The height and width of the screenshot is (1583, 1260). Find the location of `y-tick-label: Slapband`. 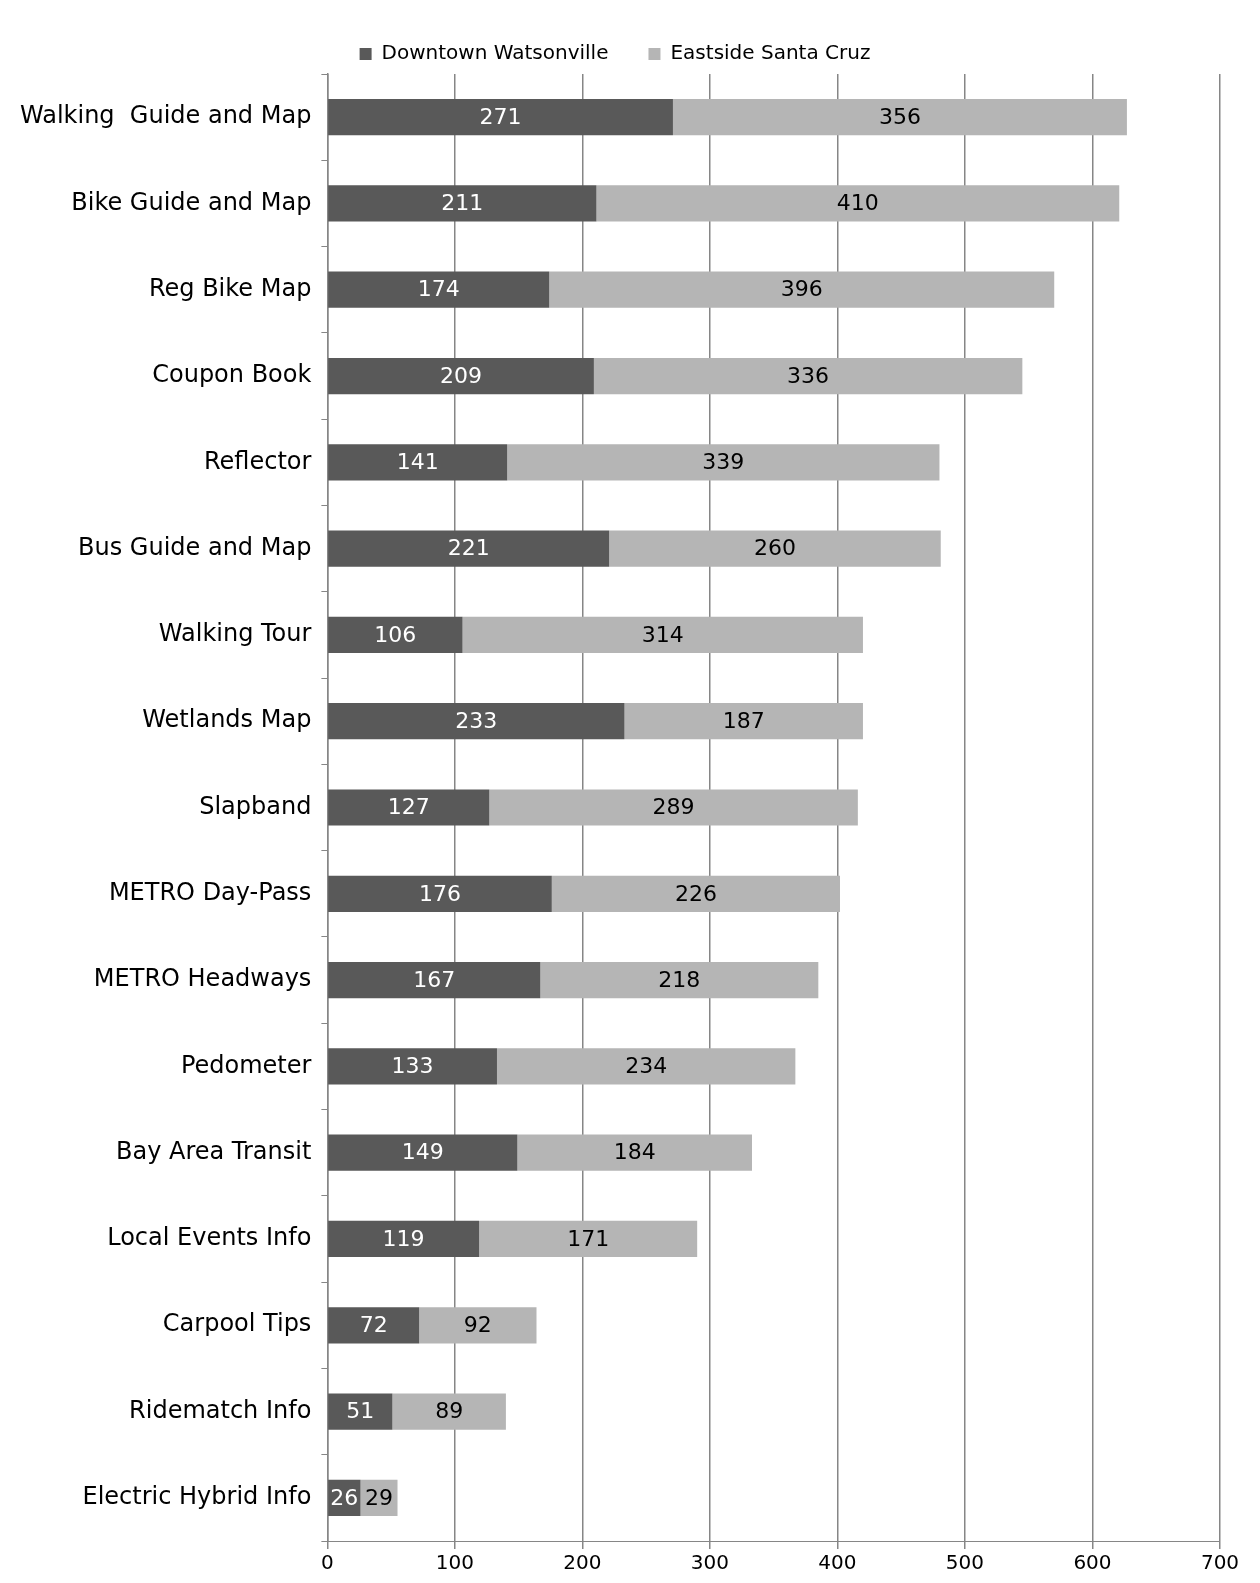

y-tick-label: Slapband is located at coordinates (255, 805).